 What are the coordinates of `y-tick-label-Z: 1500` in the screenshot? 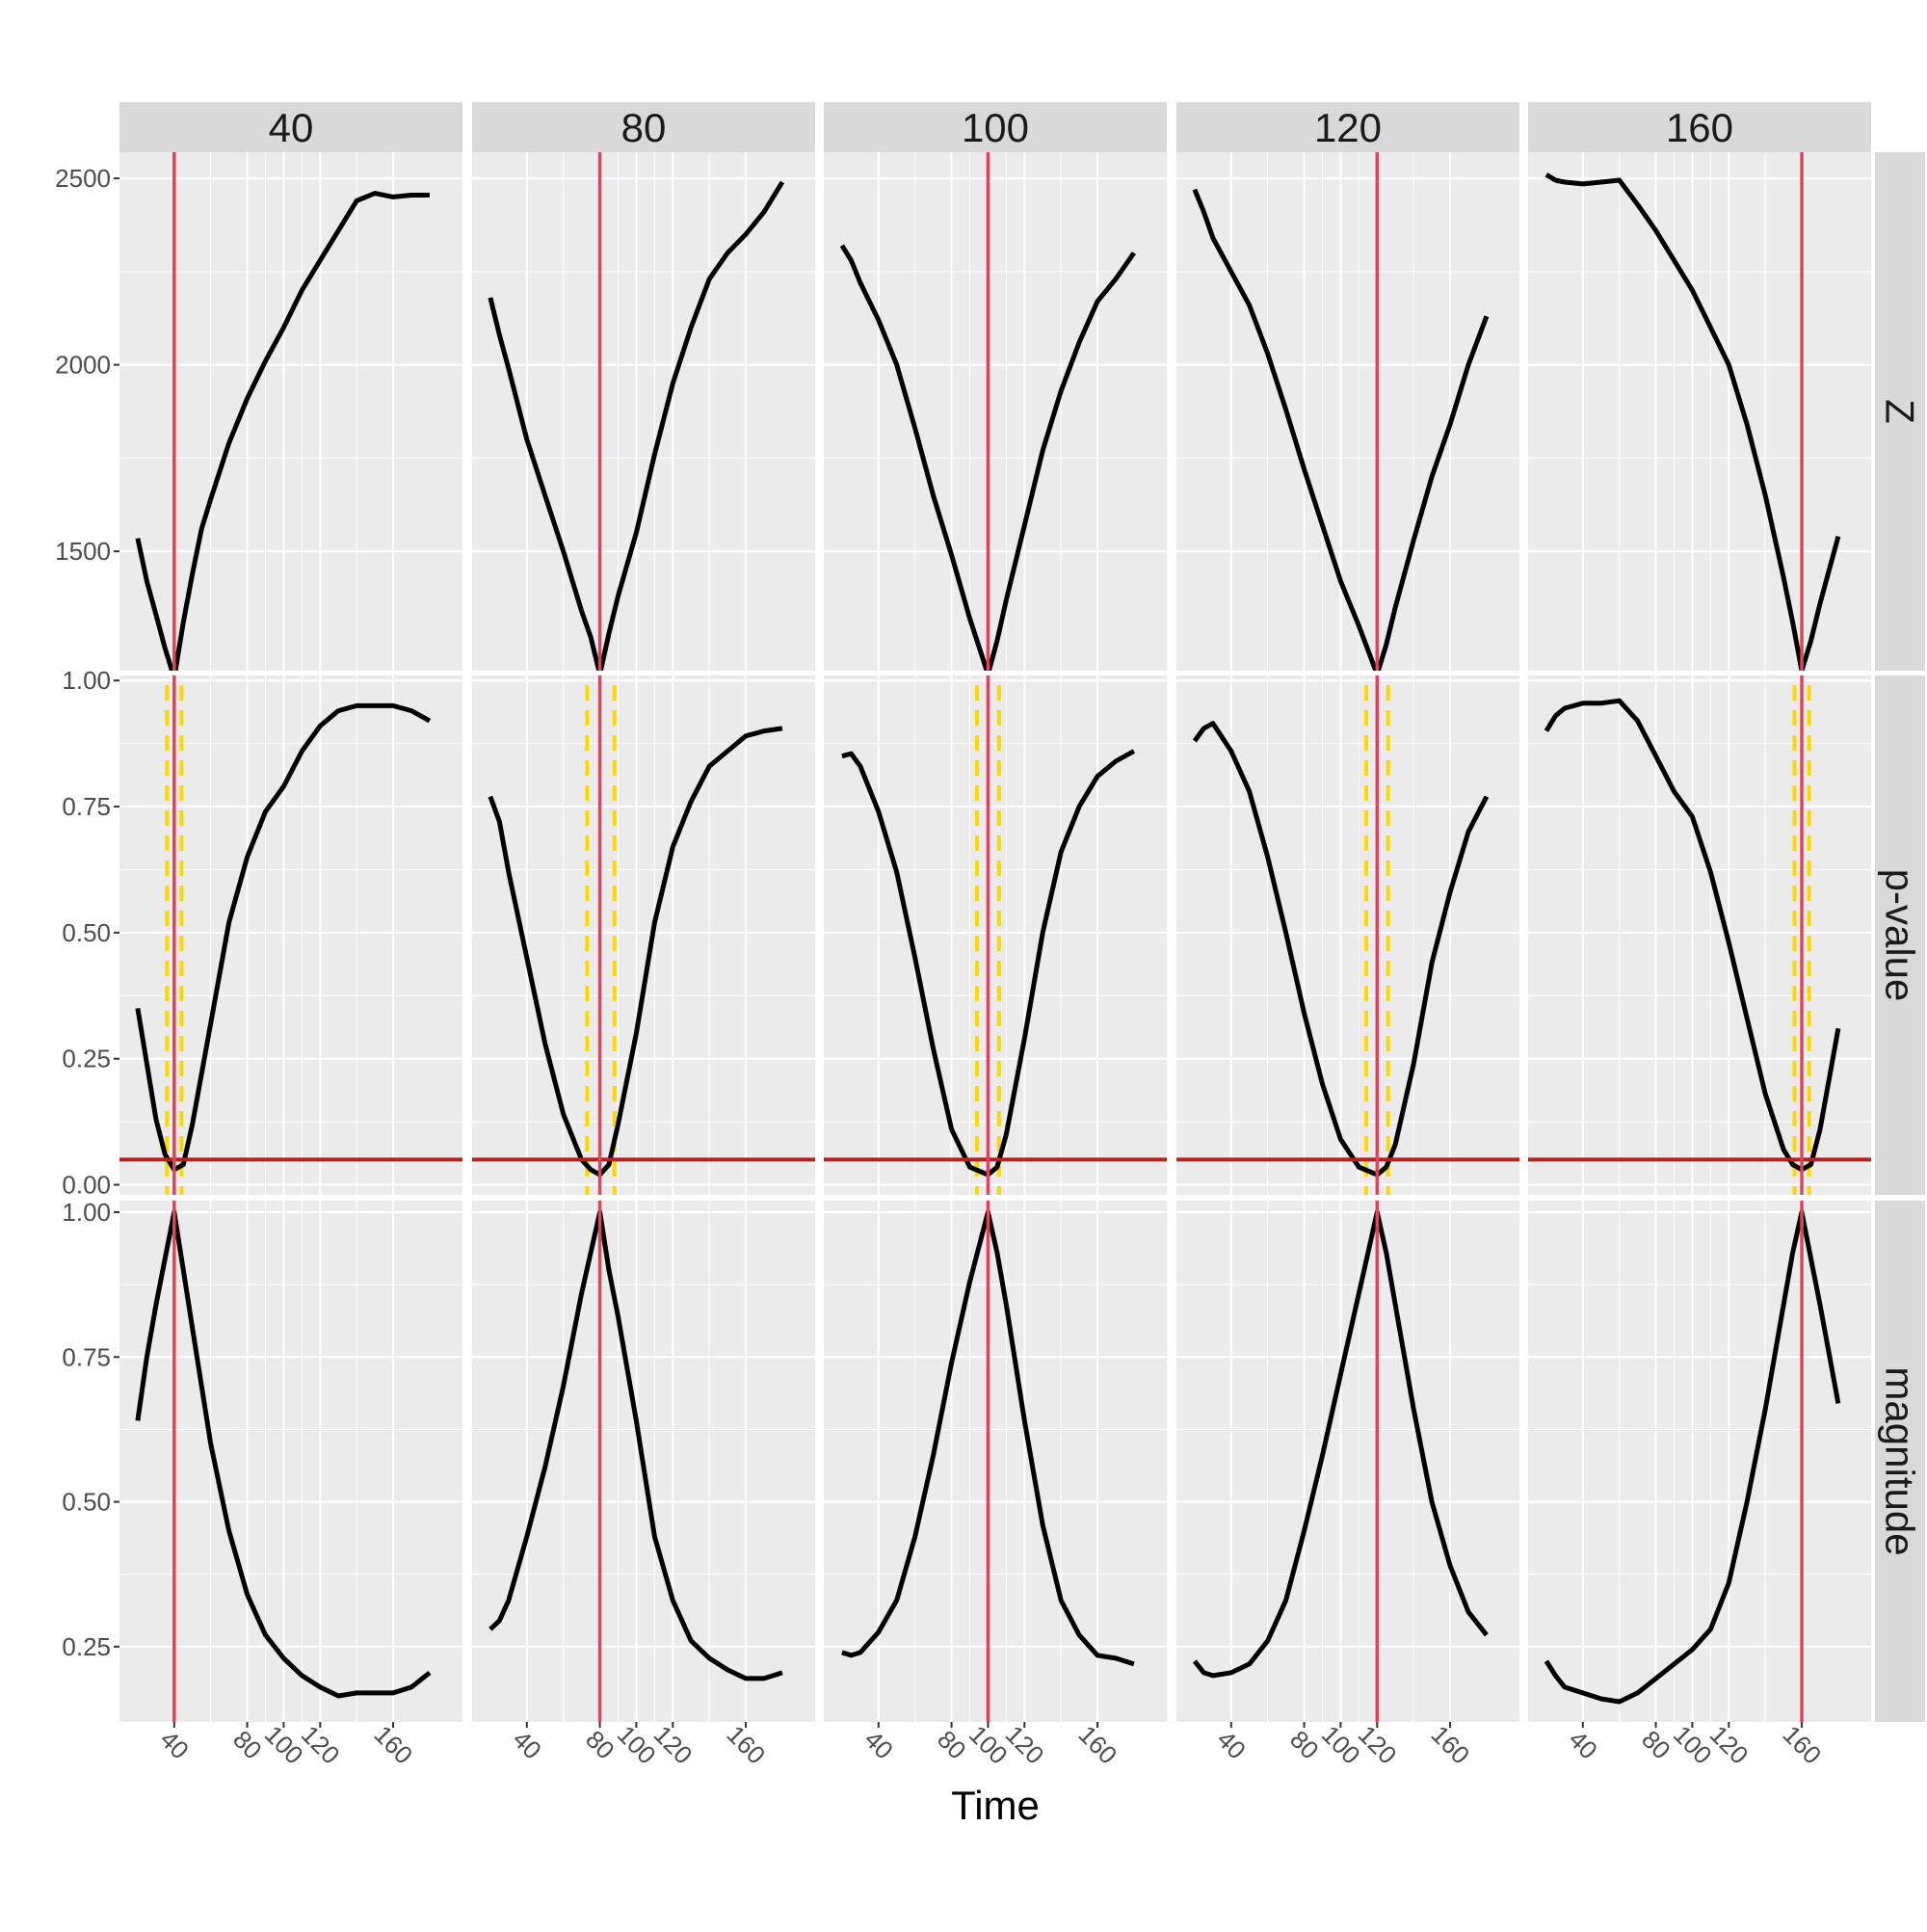 It's located at (83, 551).